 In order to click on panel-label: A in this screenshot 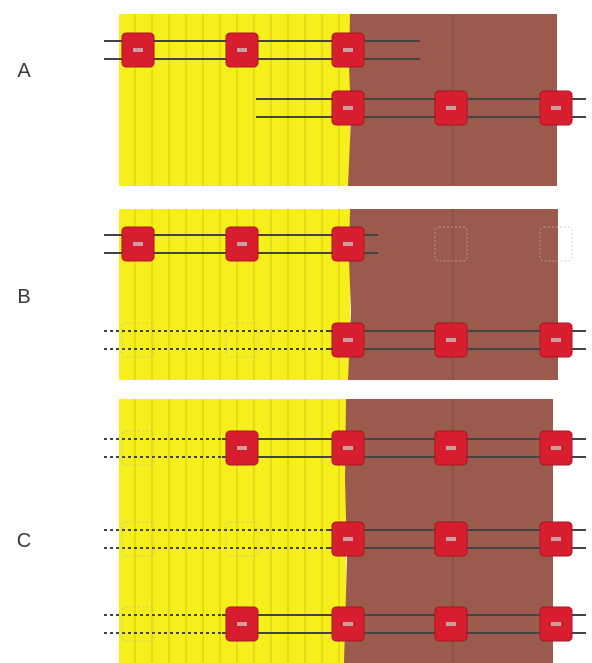, I will do `click(24, 71)`.